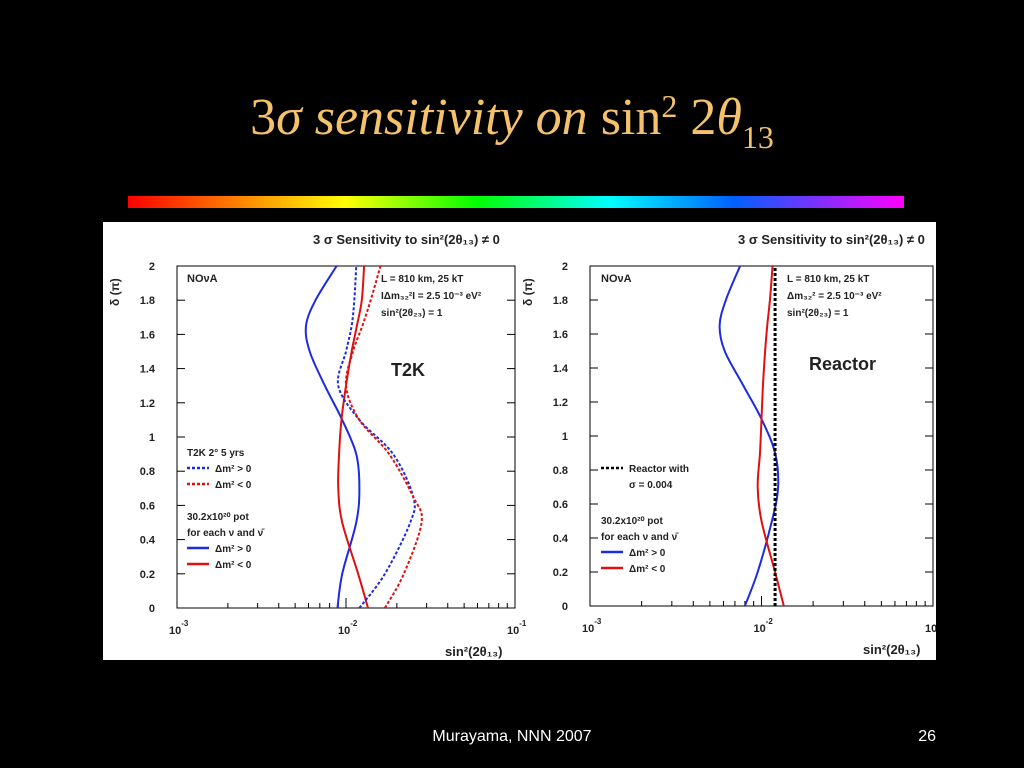 This screenshot has width=1024, height=768. Describe the element at coordinates (927, 736) in the screenshot. I see `slide-number: 26` at that location.